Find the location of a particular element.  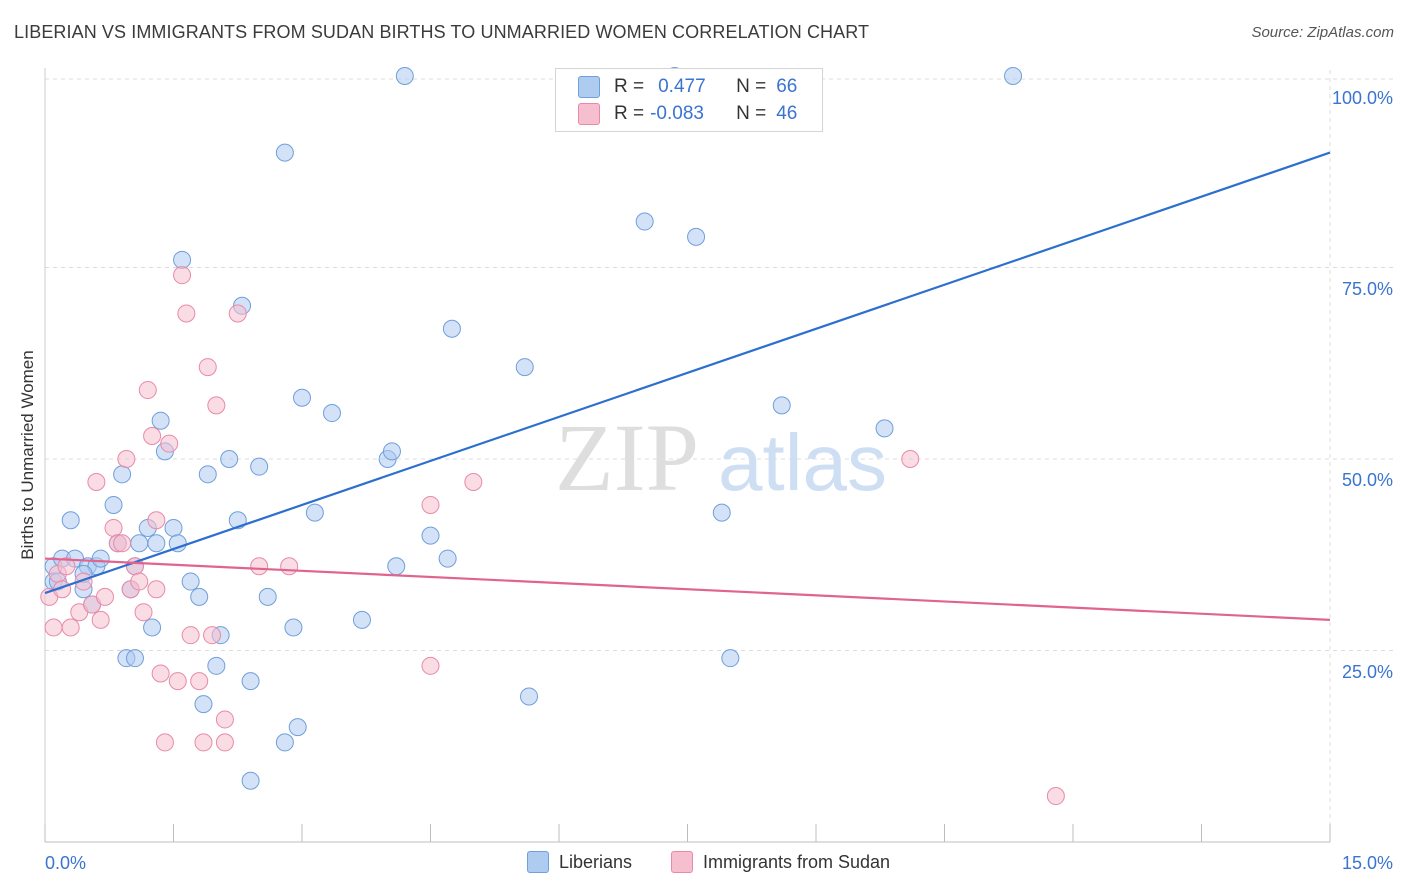

stats-r-value: 0.477 is located at coordinates (682, 86).